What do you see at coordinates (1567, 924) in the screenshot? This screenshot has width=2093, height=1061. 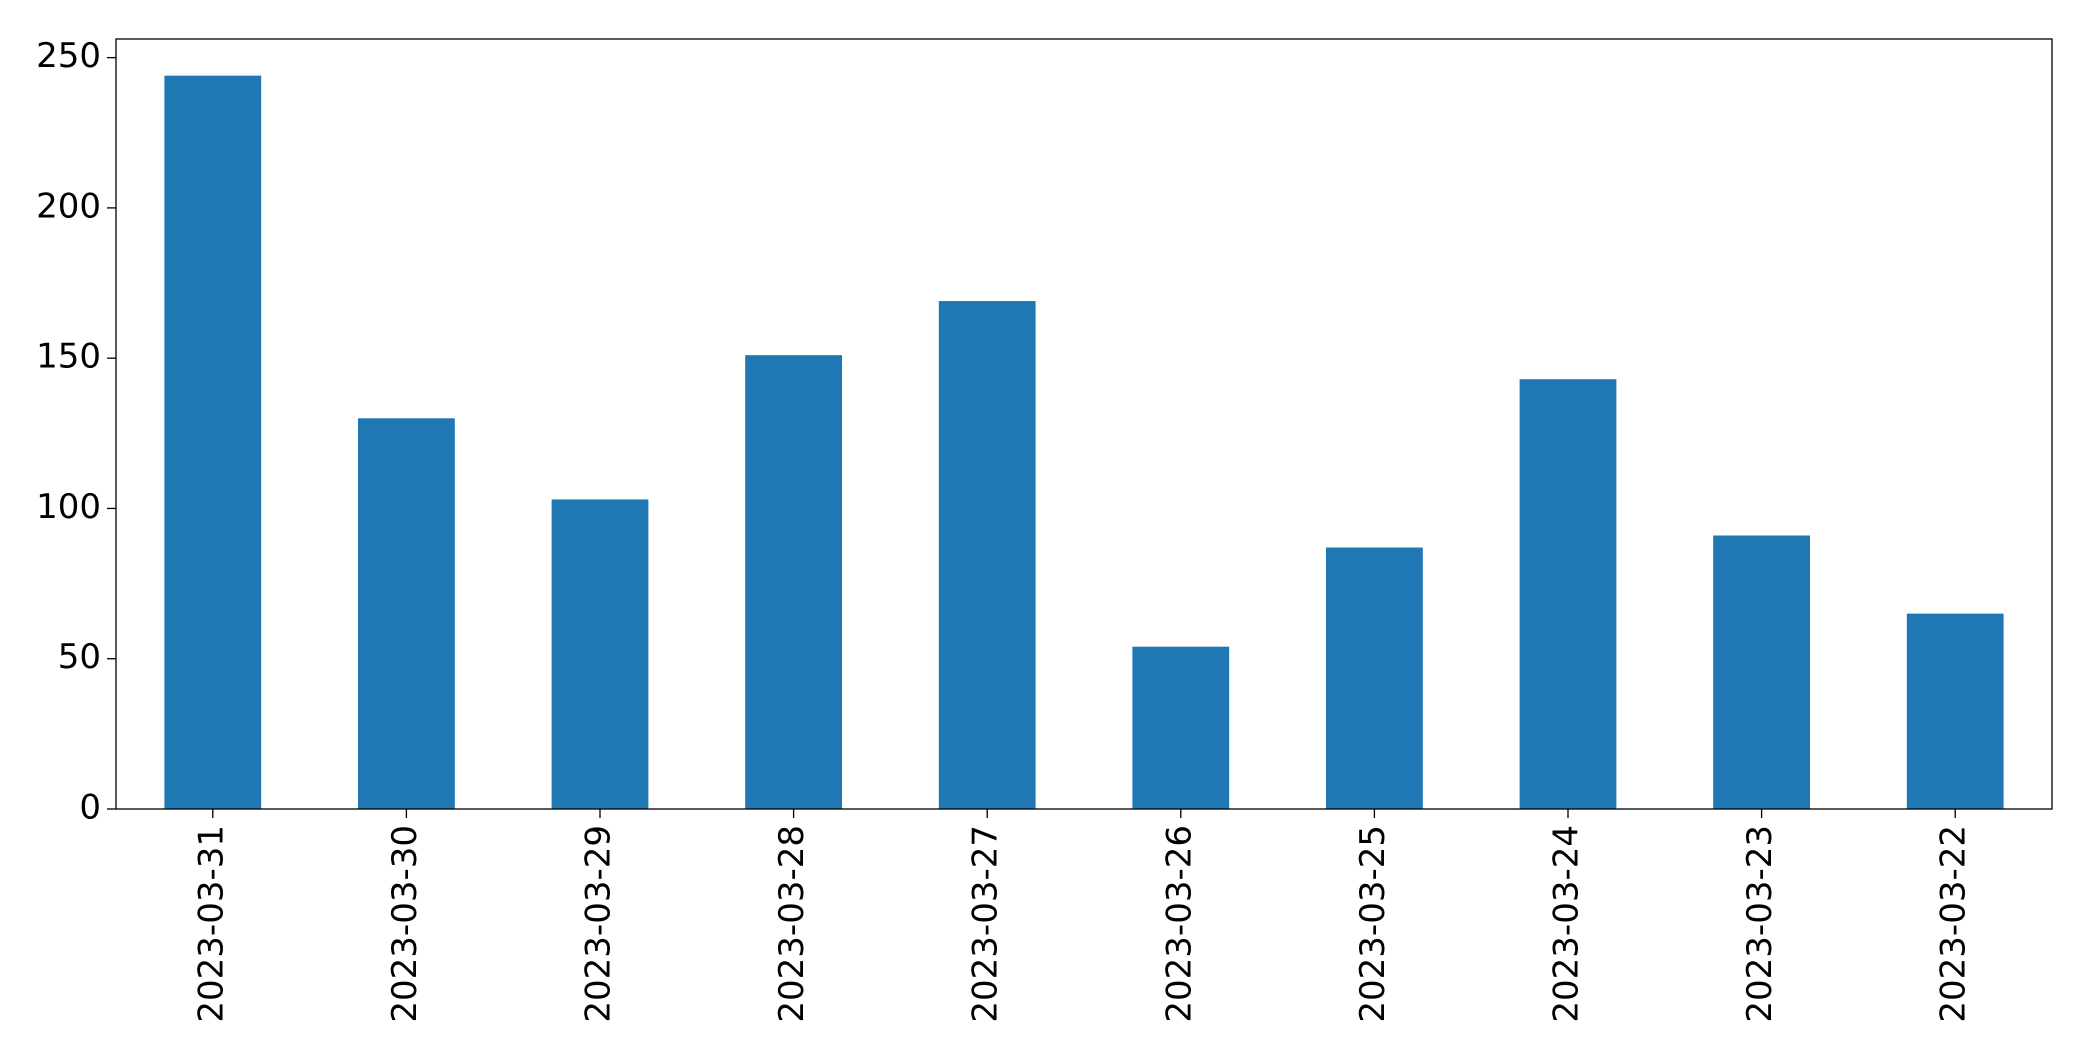 I see `x-tick-label: 2023-03-24` at bounding box center [1567, 924].